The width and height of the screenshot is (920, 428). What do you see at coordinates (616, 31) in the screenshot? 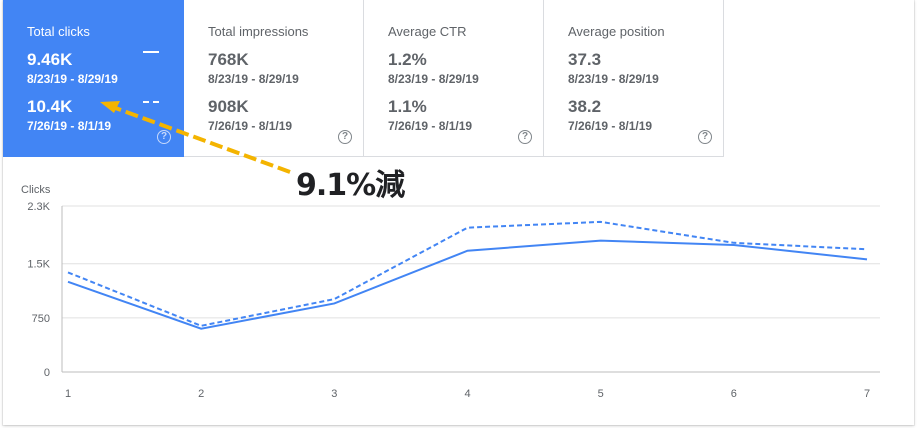
I see `card-title: Average position` at bounding box center [616, 31].